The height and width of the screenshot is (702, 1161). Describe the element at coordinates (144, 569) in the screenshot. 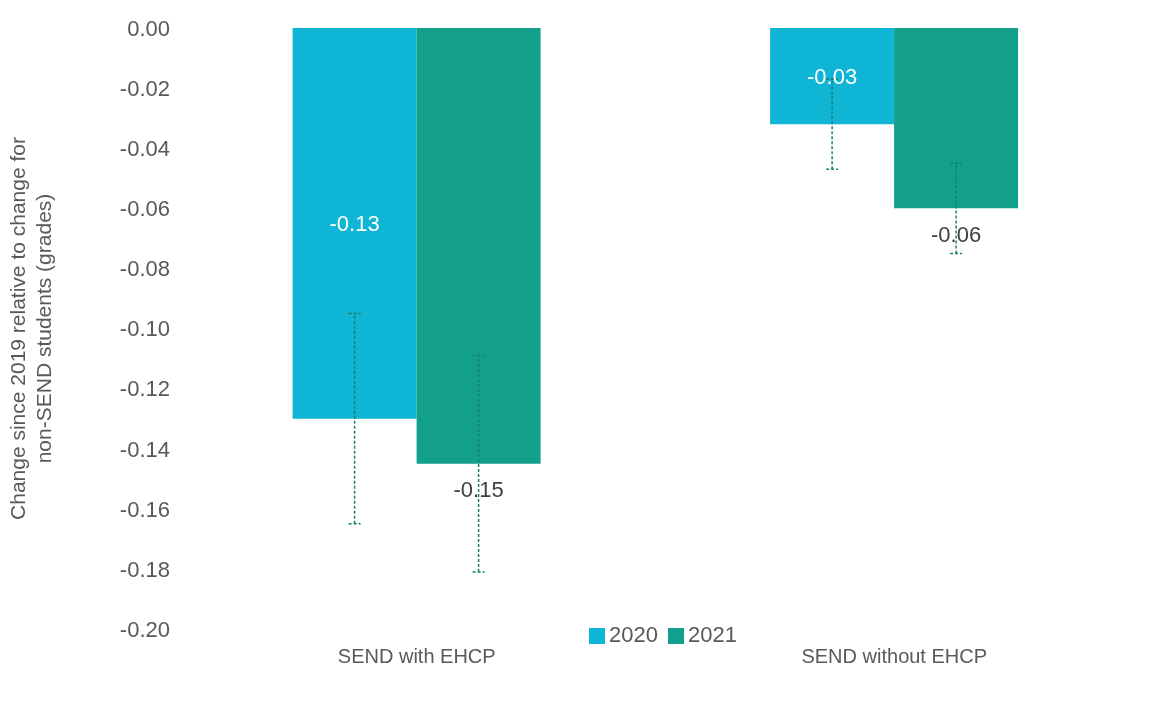

I see `y-tick-label: -0.18` at that location.